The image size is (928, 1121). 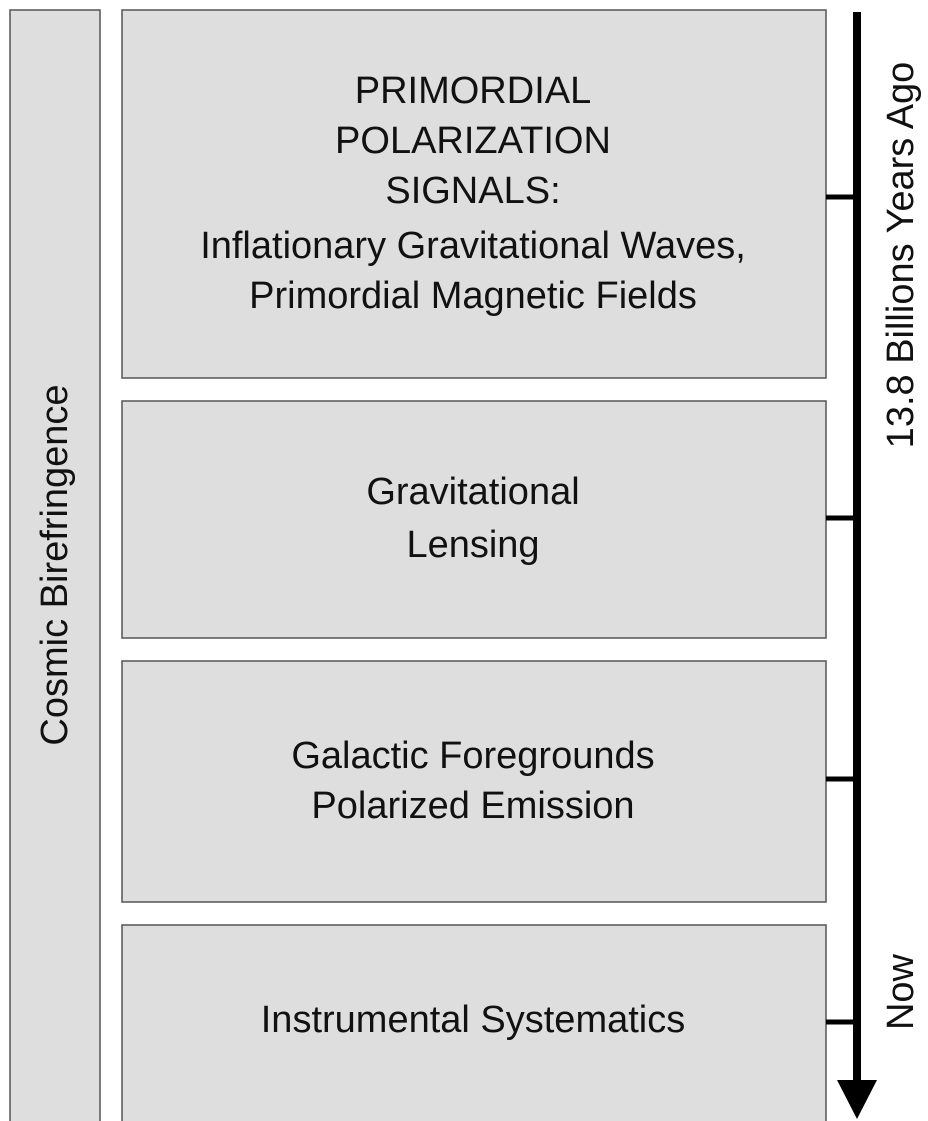 What do you see at coordinates (901, 255) in the screenshot?
I see `start-label: 13.8 Billions Years Ago` at bounding box center [901, 255].